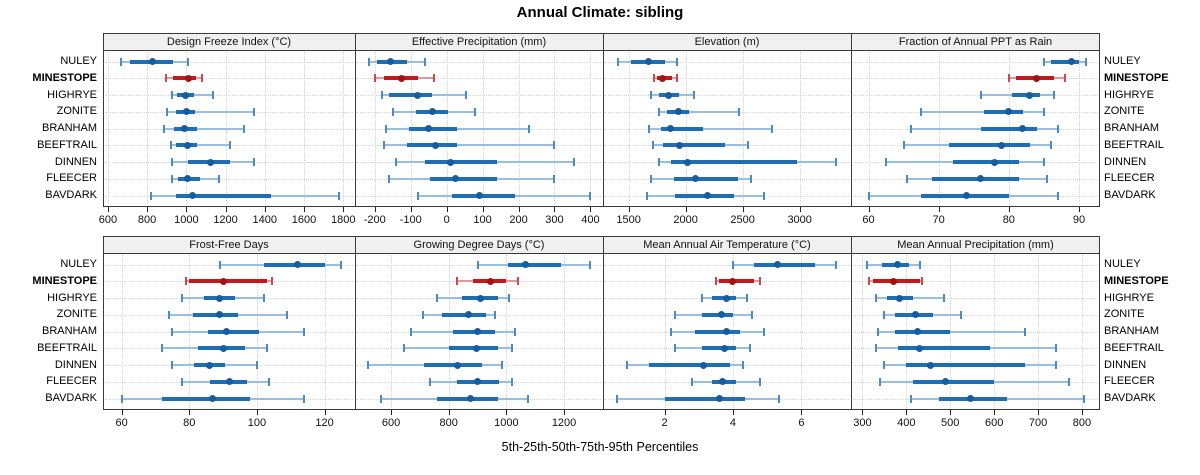 This screenshot has height=475, width=1200. What do you see at coordinates (479, 42) in the screenshot?
I see `panel-header-0-1: Effective Precipitation (mm)` at bounding box center [479, 42].